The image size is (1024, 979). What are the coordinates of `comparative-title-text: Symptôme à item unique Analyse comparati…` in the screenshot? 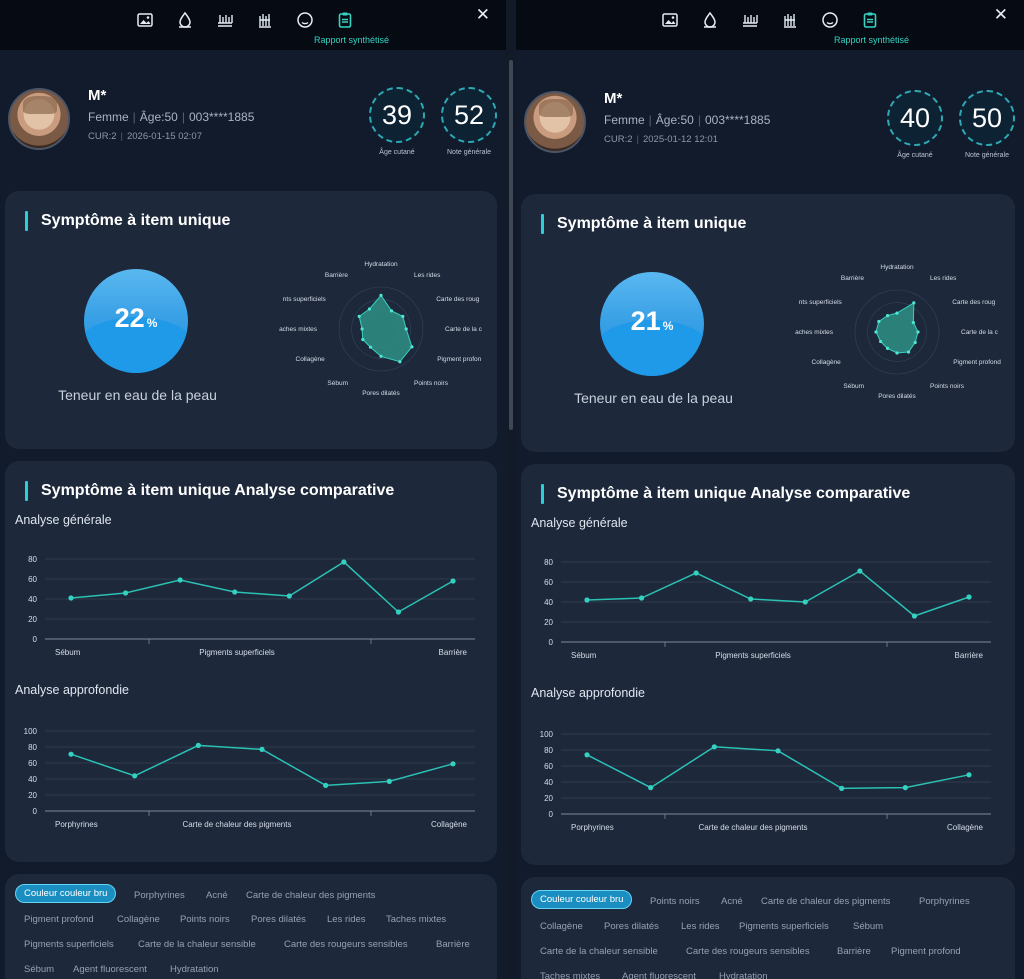 It's located at (734, 493).